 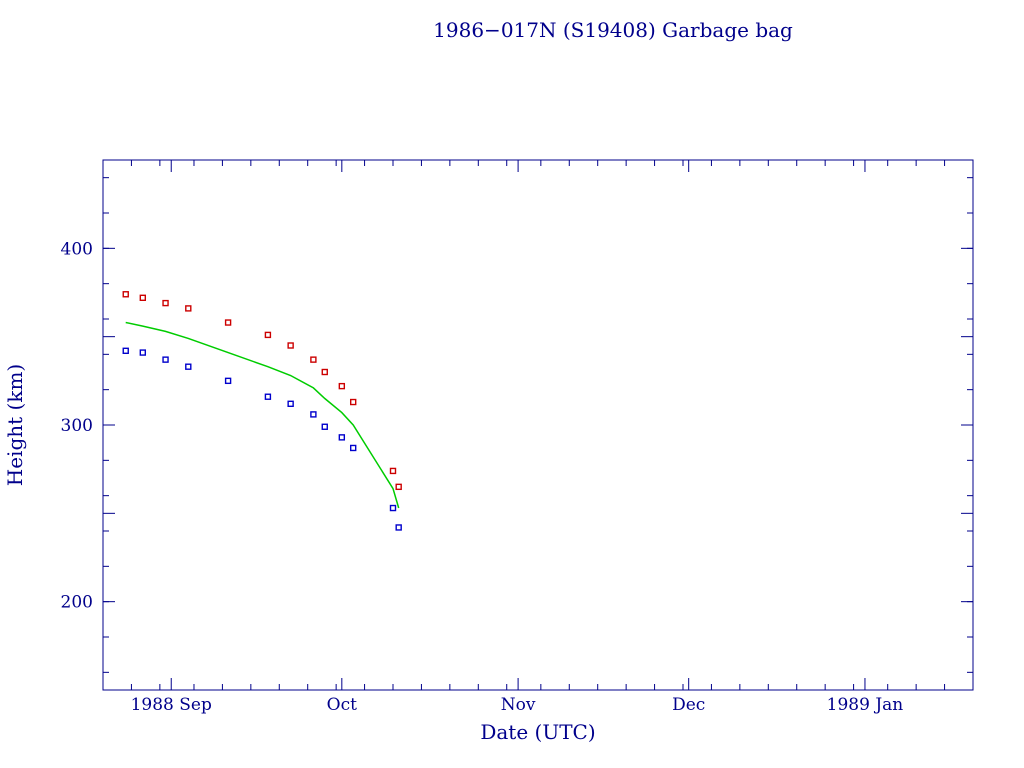 I want to click on x-tick-label: Nov, so click(x=518, y=705).